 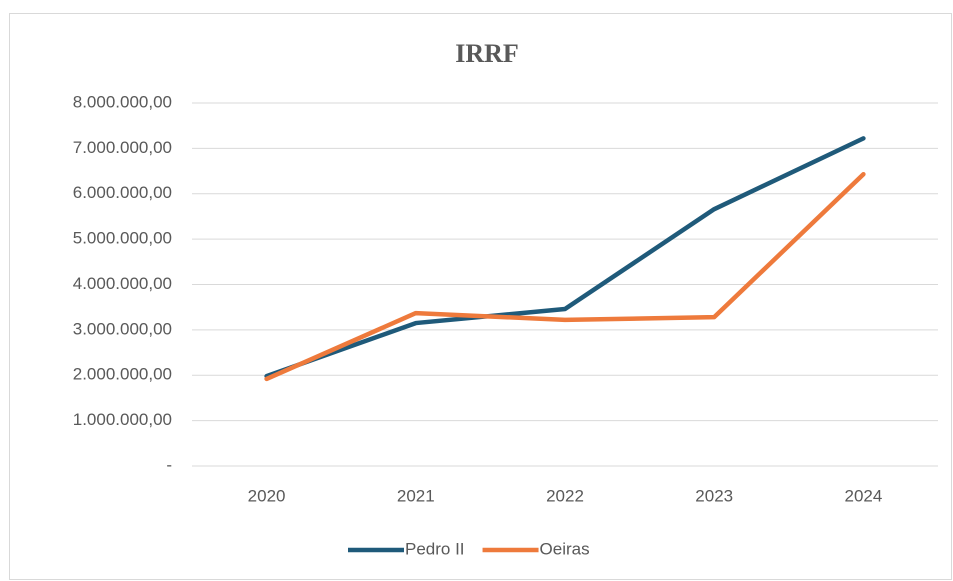 What do you see at coordinates (435, 548) in the screenshot?
I see `legend-label: Pedro II` at bounding box center [435, 548].